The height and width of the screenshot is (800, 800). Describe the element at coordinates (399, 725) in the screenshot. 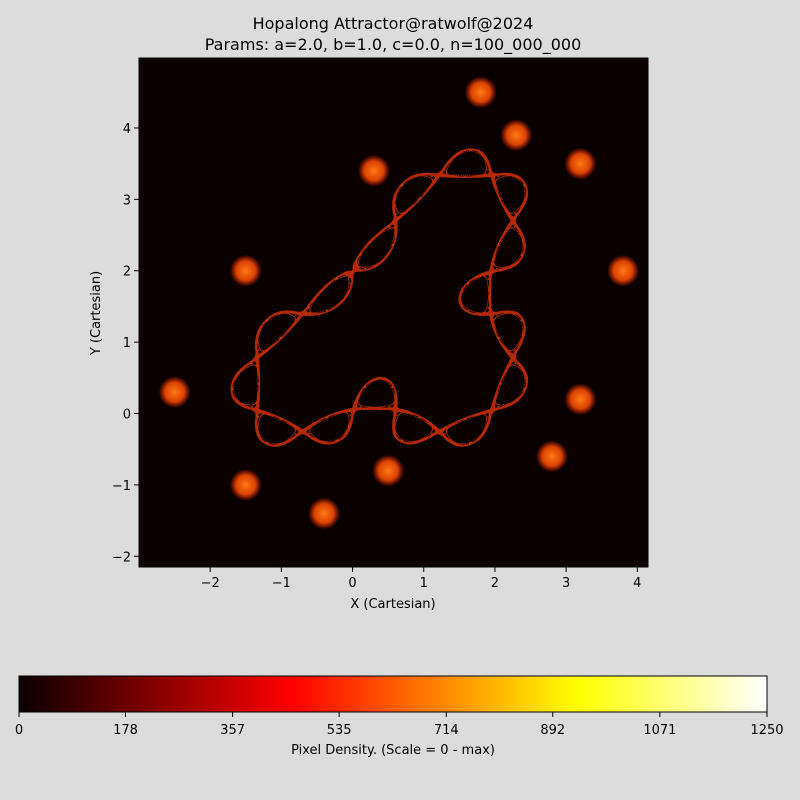

I see `colorbar-ticks: 0 178 357 535 714 892 1071 1250` at that location.